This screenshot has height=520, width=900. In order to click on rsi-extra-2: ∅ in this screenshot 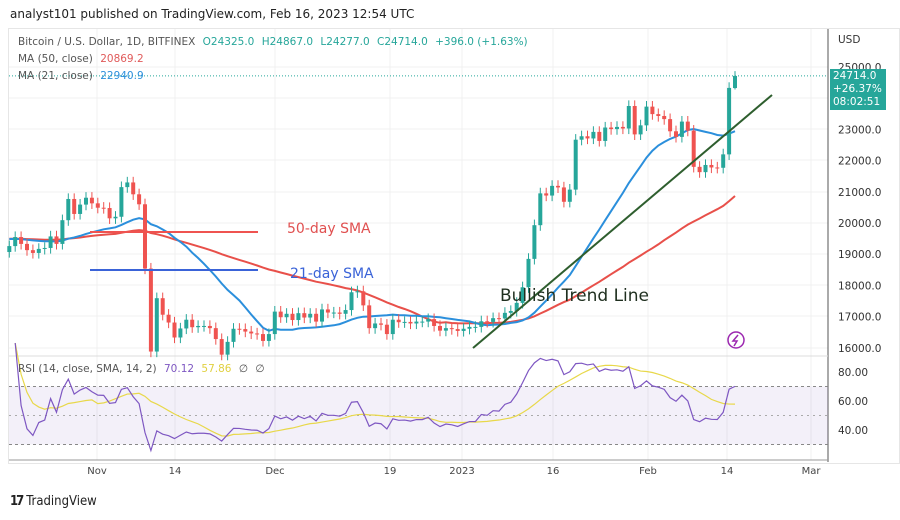, I will do `click(260, 369)`.